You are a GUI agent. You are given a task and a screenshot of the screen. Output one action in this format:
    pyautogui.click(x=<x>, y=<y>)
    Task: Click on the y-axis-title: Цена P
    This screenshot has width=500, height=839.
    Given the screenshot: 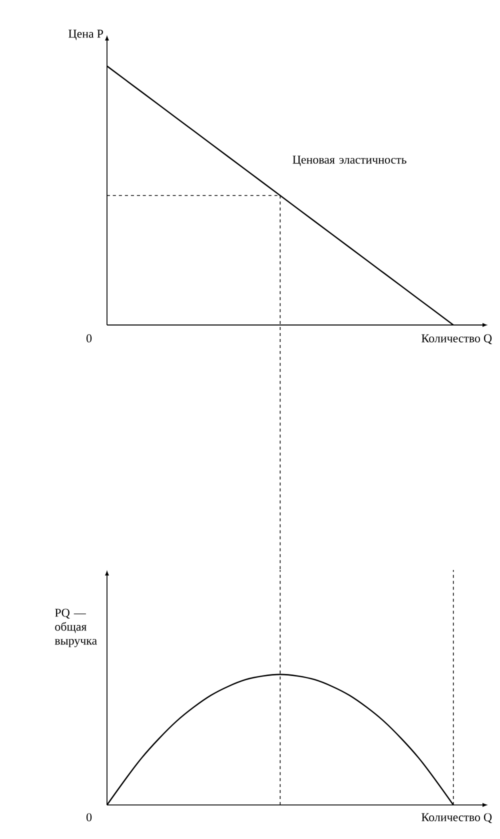 What is the action you would take?
    pyautogui.click(x=85, y=35)
    